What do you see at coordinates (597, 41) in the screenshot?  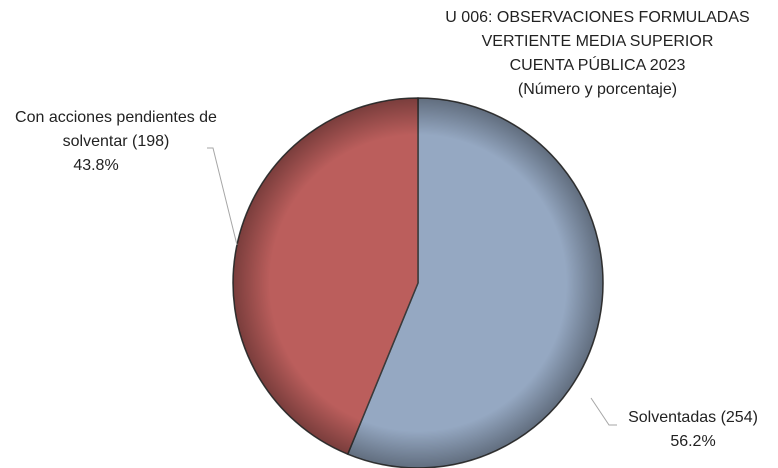 I see `title-line: VERTIENTE MEDIA SUPERIOR` at bounding box center [597, 41].